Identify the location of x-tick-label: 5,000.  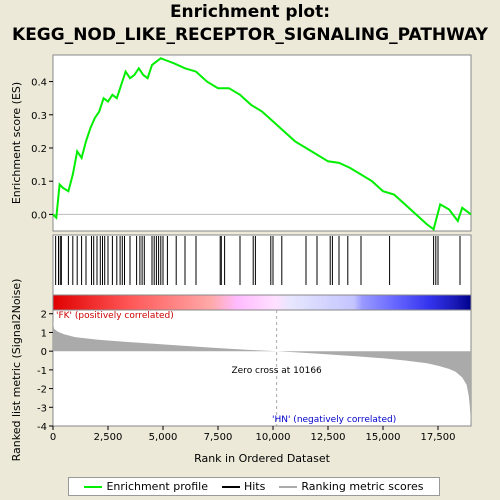
(163, 437).